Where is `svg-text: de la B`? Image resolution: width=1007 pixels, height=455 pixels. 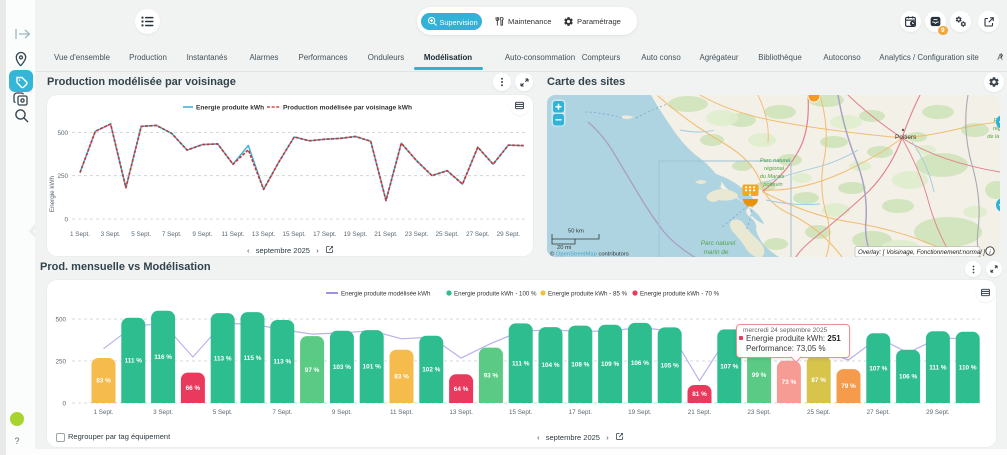
svg-text: de la B is located at coordinates (993, 137).